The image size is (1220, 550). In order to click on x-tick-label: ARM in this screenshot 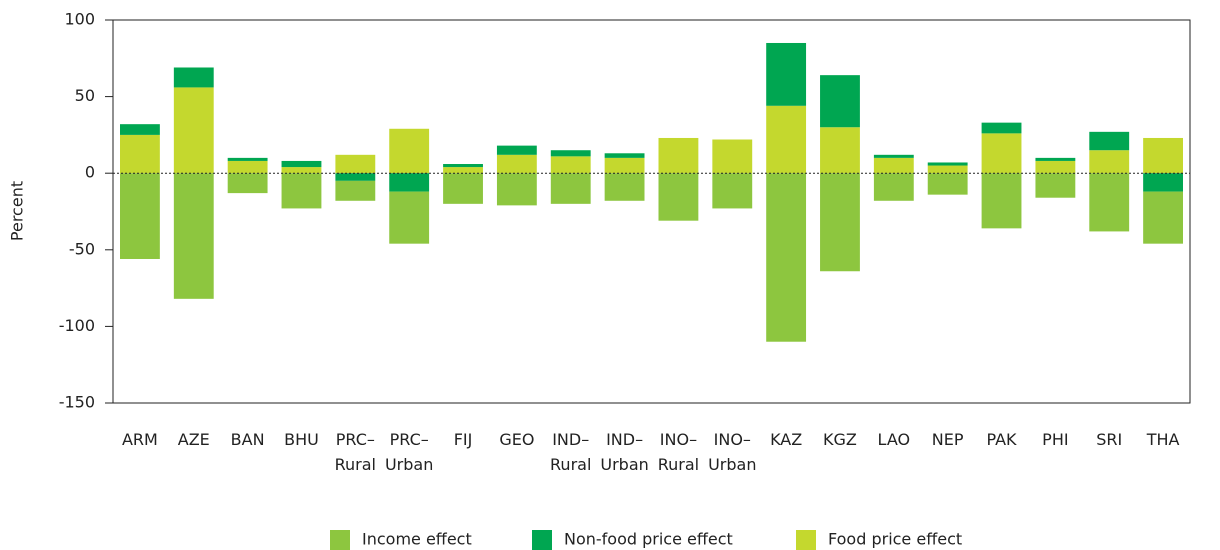, I will do `click(140, 439)`.